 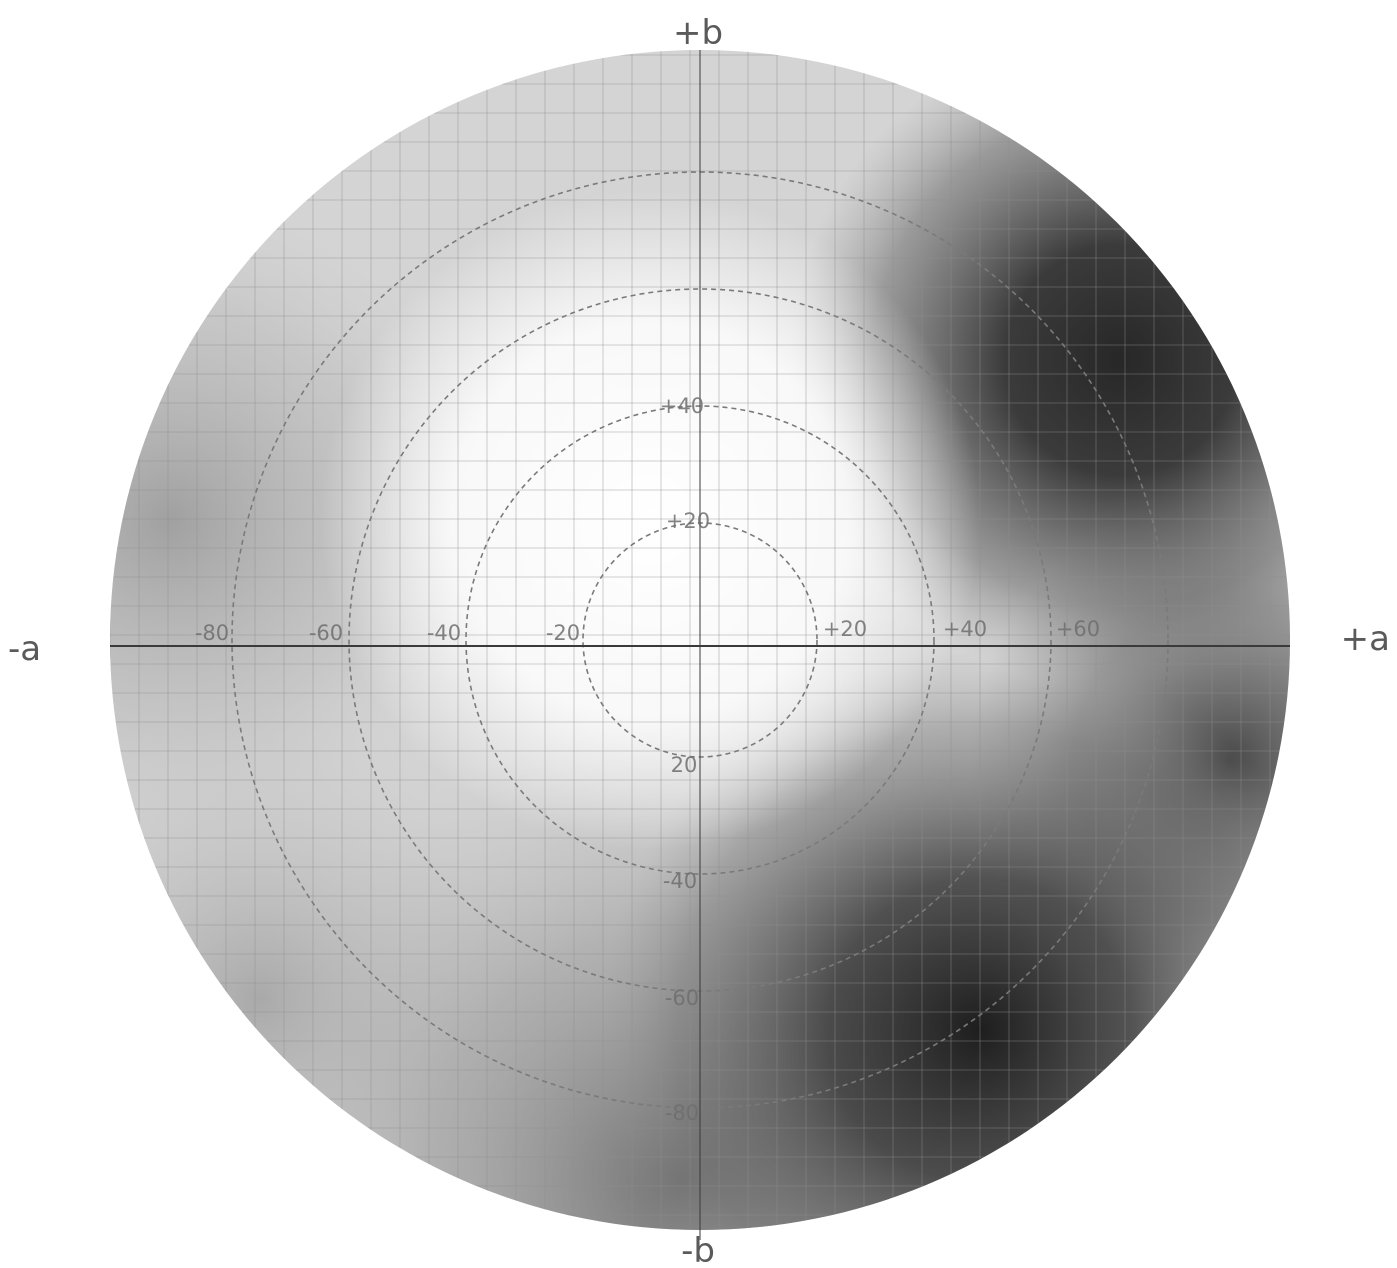 I want to click on tick-a-minus-40: -40, so click(x=444, y=633).